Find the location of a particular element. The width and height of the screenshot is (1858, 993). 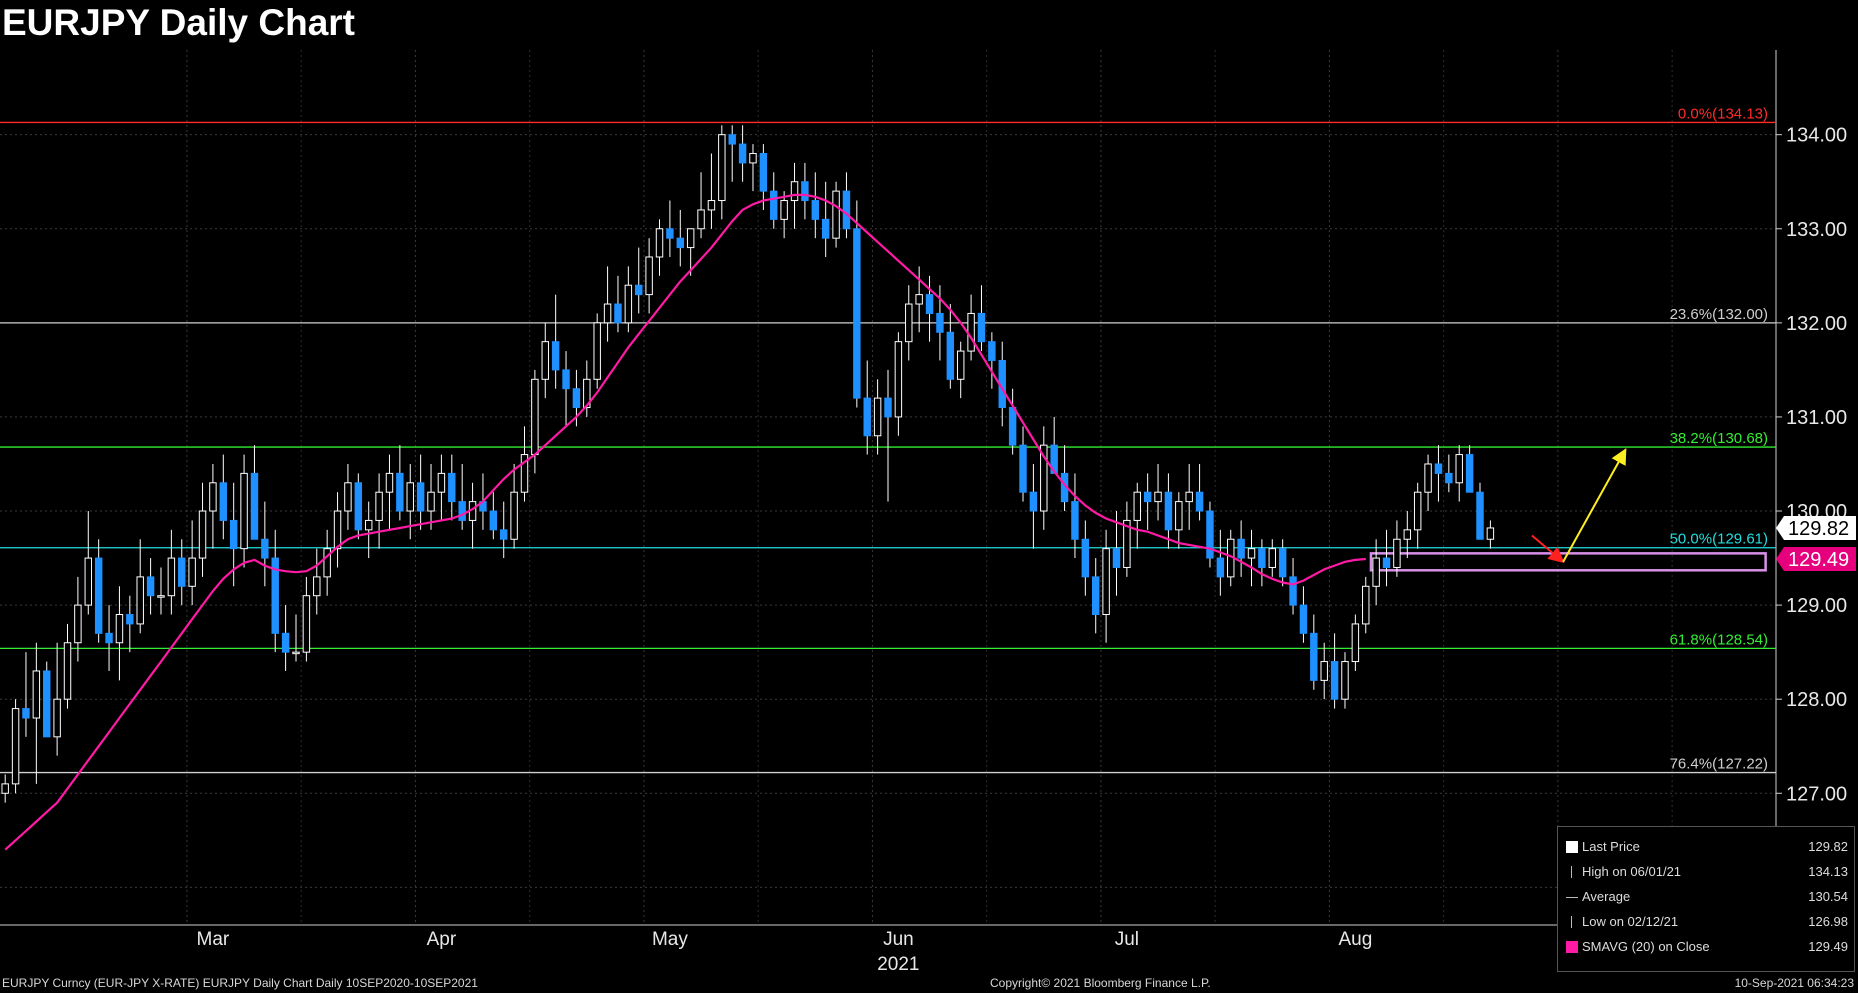

fib-level-value: (132.00) is located at coordinates (1740, 314).